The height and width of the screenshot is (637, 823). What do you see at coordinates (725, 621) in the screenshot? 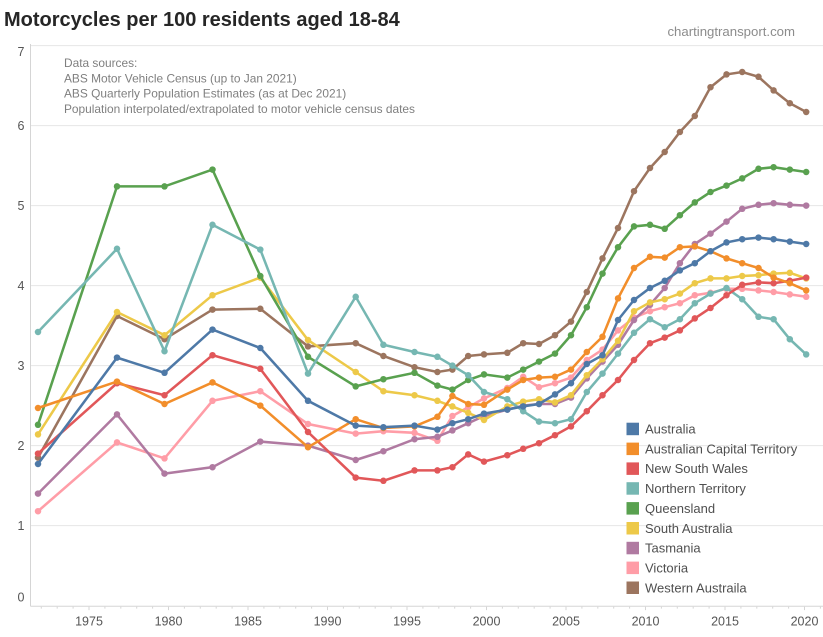
I see `svg-text: 2015` at bounding box center [725, 621].